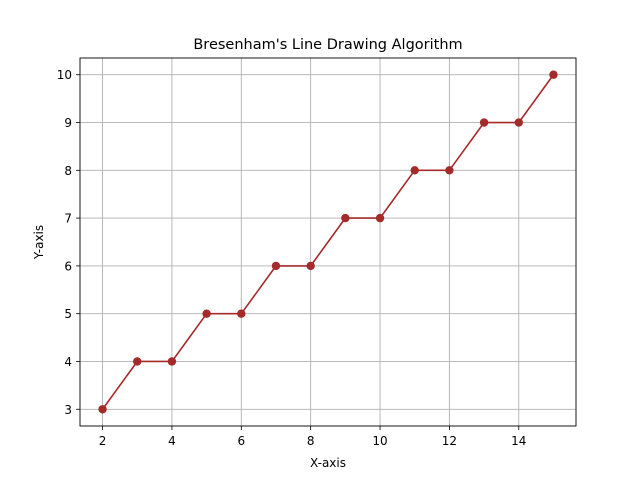  What do you see at coordinates (68, 314) in the screenshot?
I see `y-tick-label: 5` at bounding box center [68, 314].